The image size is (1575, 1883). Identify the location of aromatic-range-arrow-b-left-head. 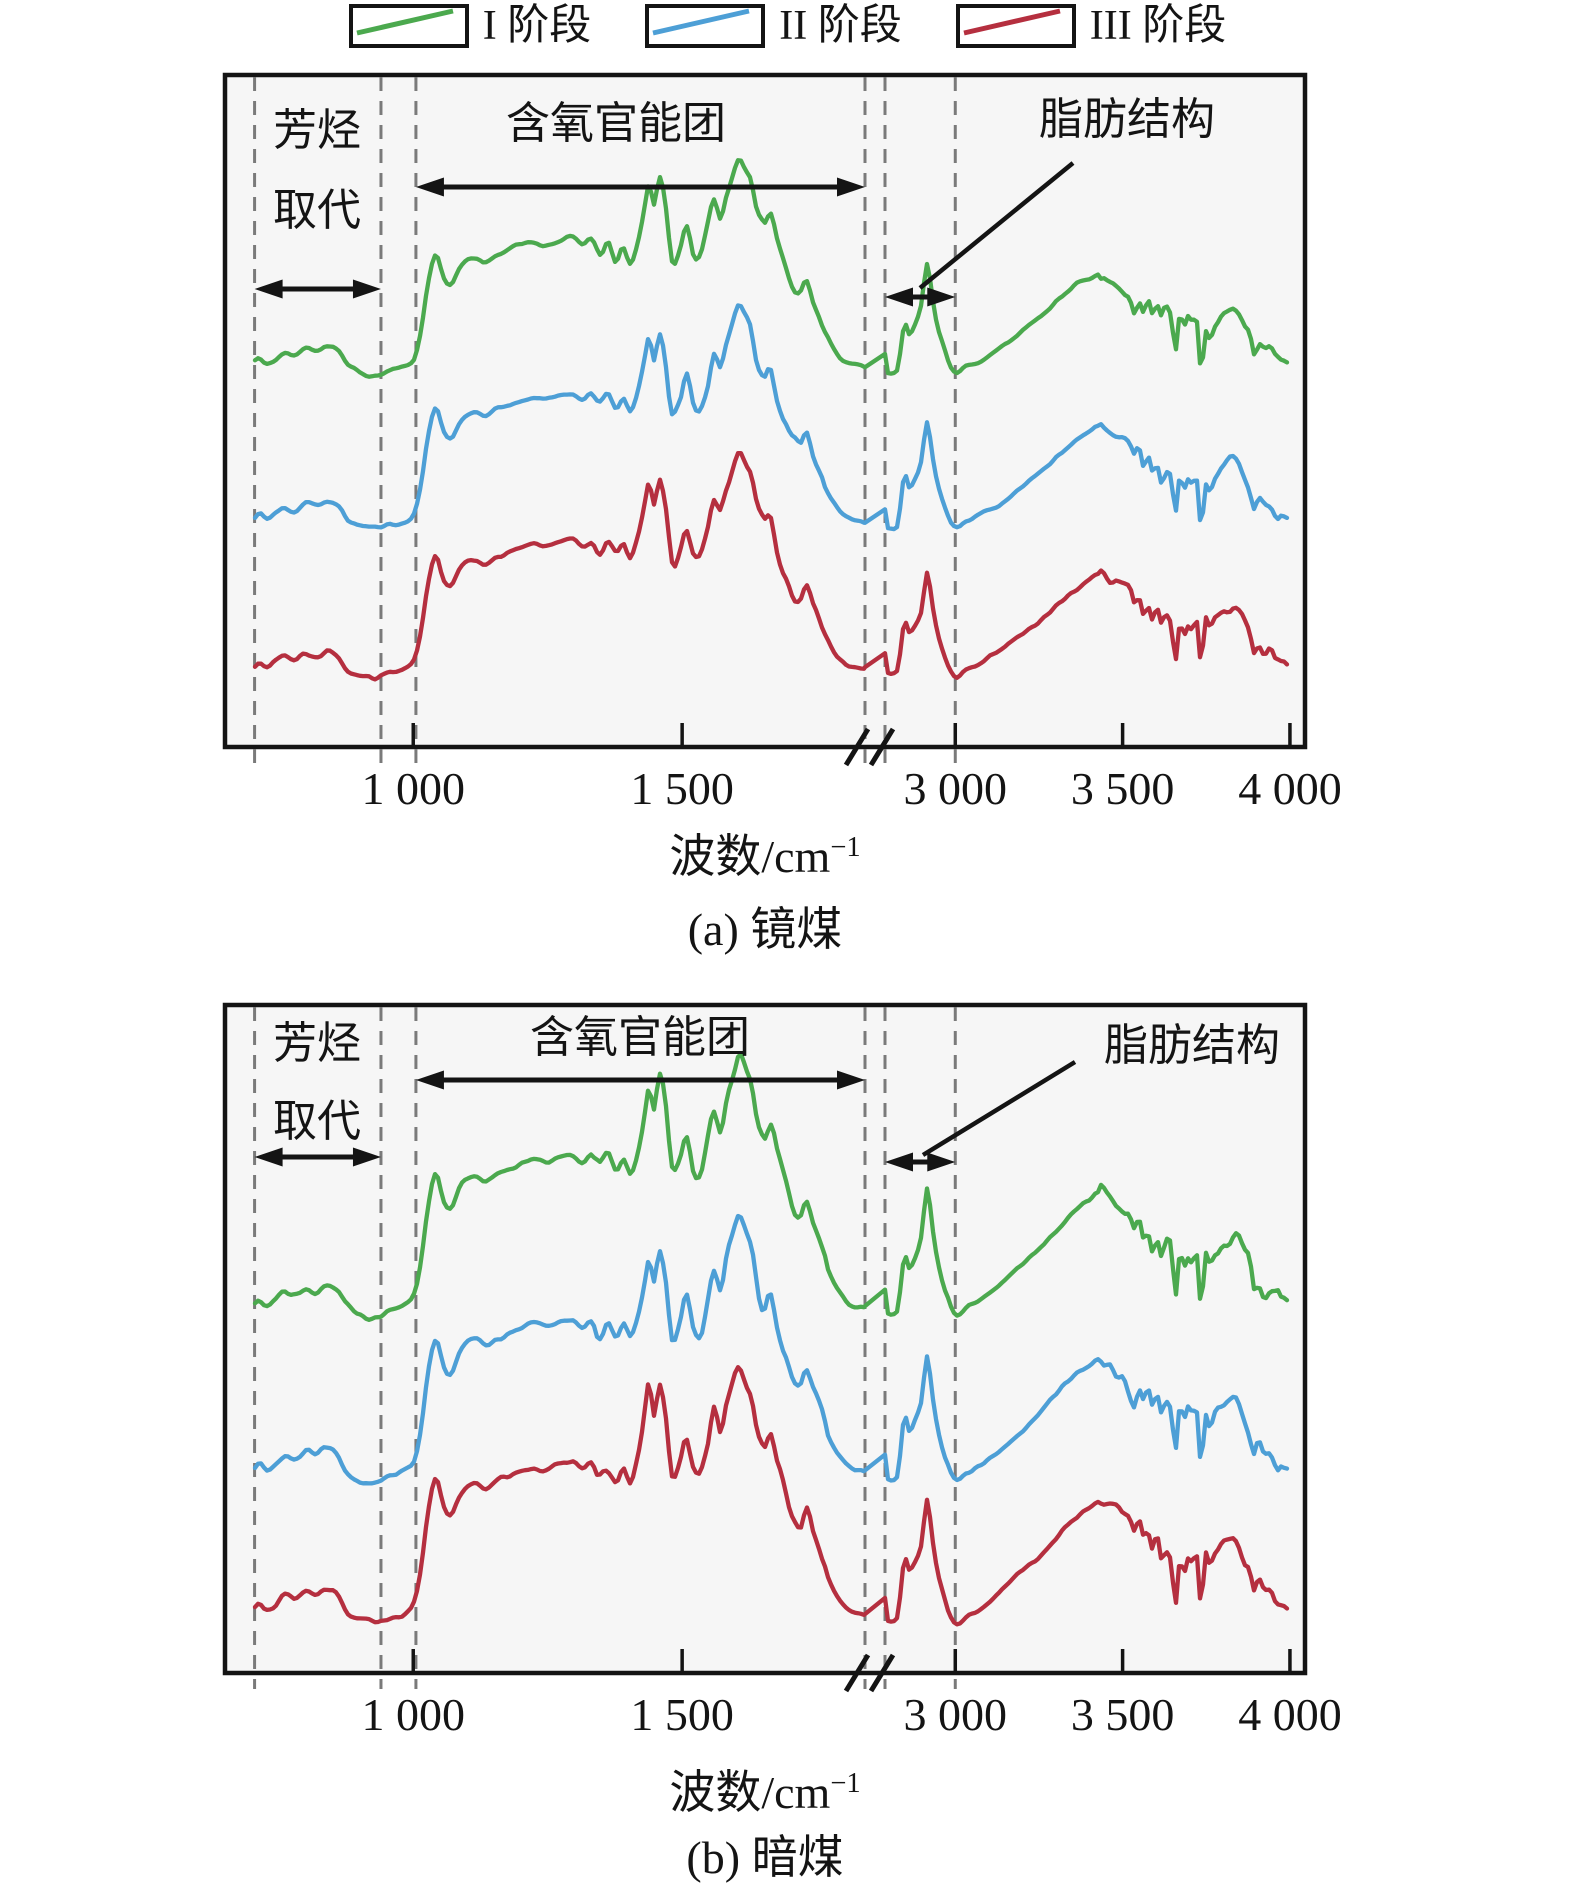
(268, 1157).